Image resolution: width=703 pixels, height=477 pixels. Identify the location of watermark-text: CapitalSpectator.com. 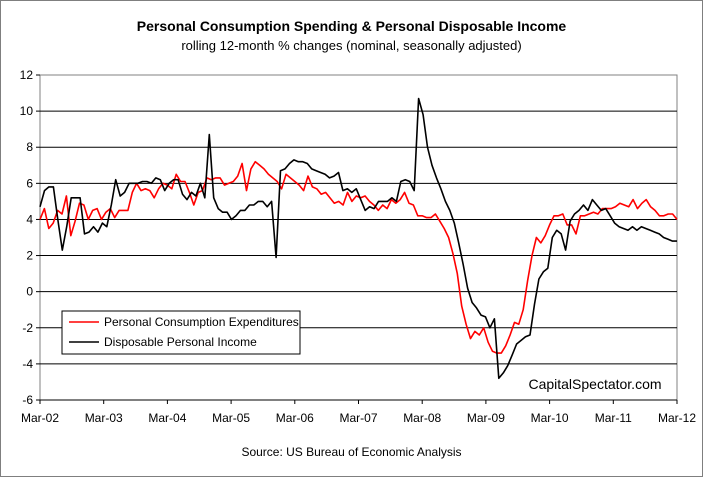
(594, 384).